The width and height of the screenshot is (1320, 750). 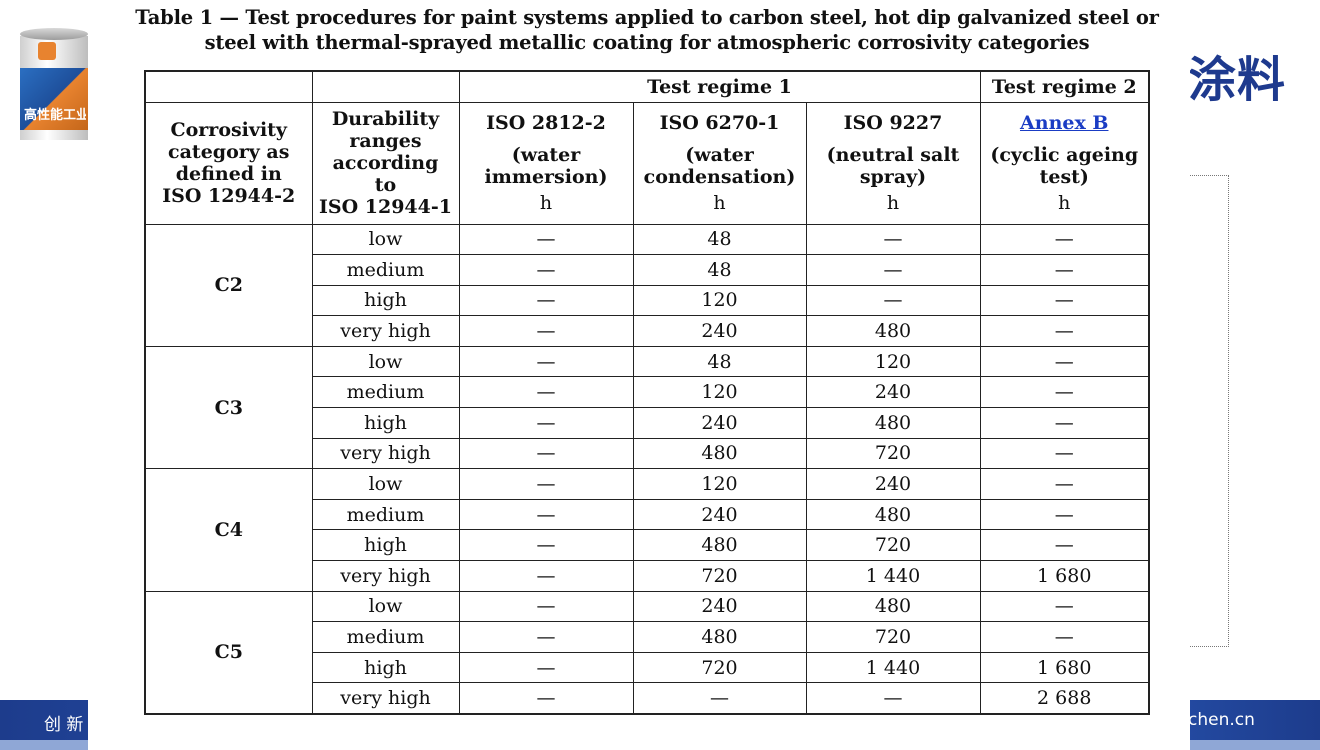 I want to click on table-row: C4 low —120 240—, so click(x=647, y=530).